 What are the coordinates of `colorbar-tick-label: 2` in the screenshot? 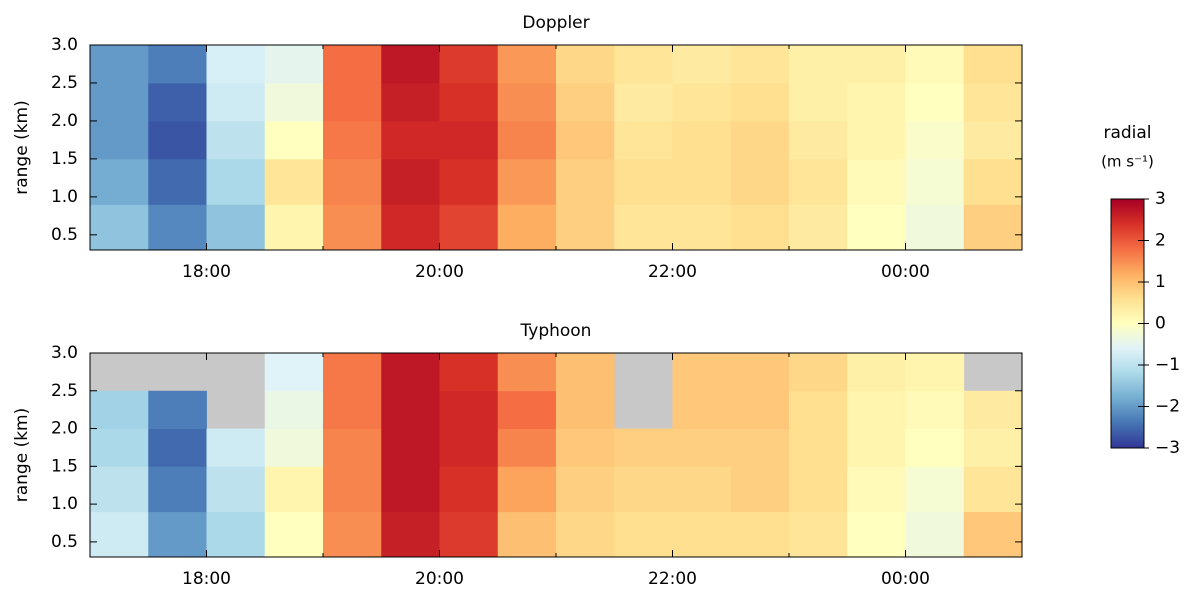 It's located at (1160, 241).